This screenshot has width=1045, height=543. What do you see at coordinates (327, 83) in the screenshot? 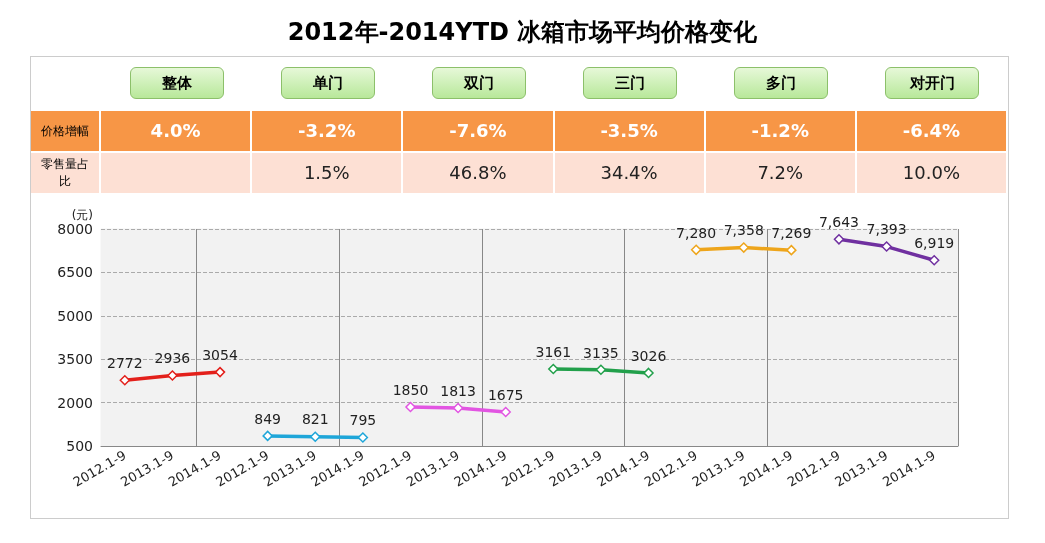
I see `category-label: 单门` at bounding box center [327, 83].